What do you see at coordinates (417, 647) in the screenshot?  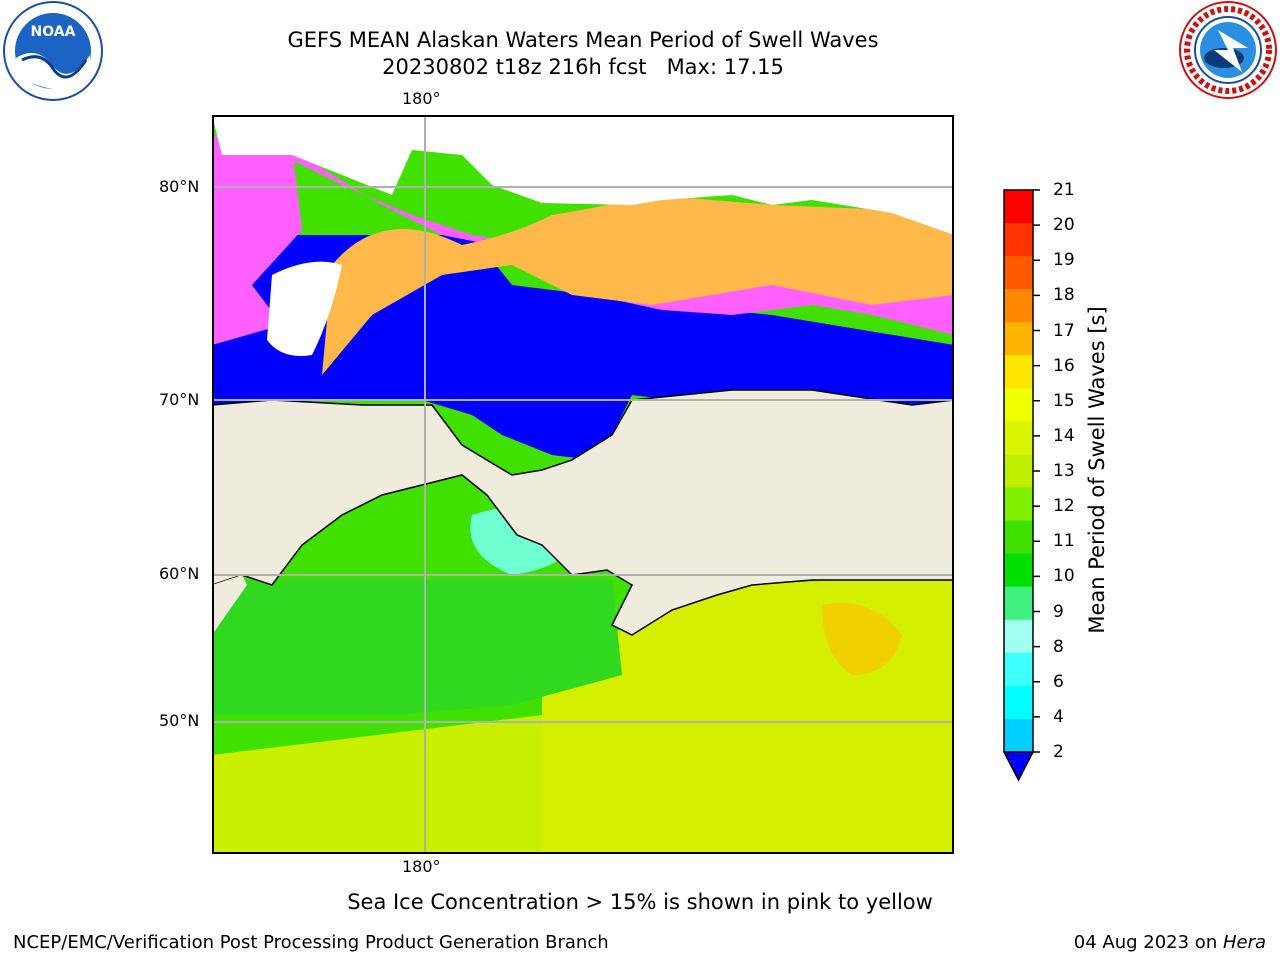 I see `bering-sea-green` at bounding box center [417, 647].